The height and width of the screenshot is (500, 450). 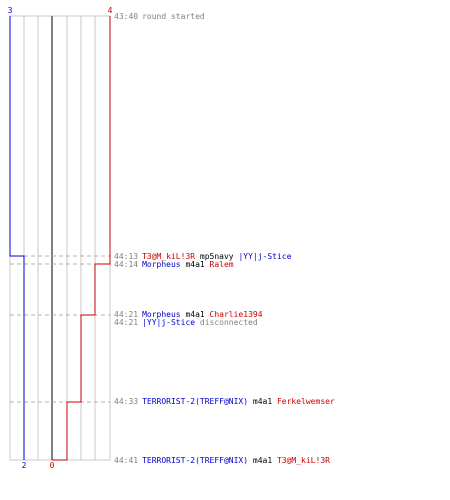 What do you see at coordinates (222, 264) in the screenshot?
I see `victim: Ralem` at bounding box center [222, 264].